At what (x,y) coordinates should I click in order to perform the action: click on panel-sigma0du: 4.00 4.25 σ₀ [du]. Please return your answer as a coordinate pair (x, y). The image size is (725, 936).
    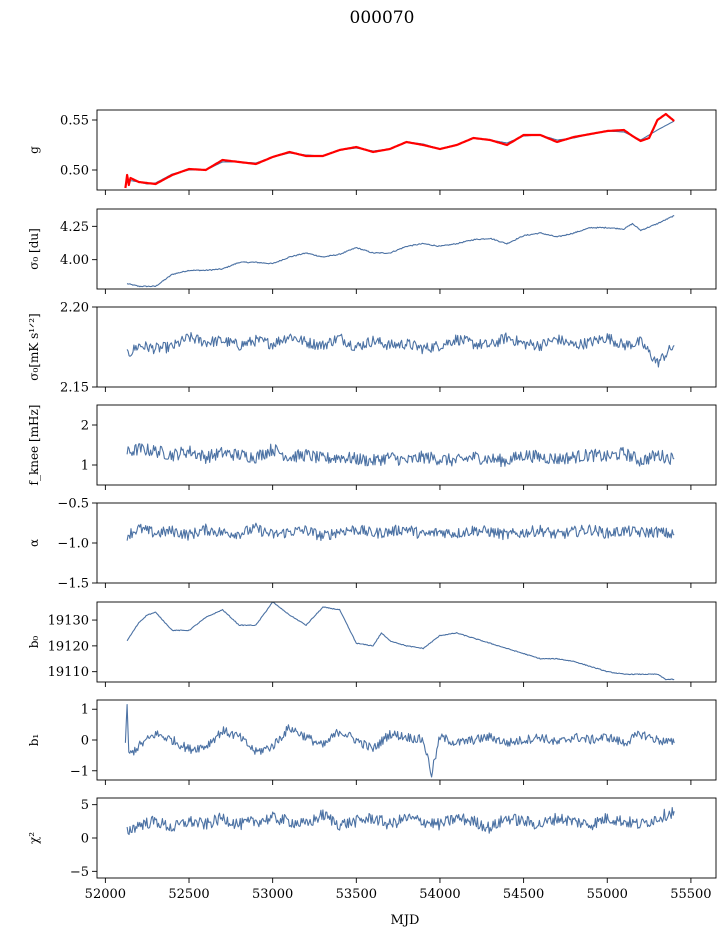
    Looking at the image, I should click on (372, 251).